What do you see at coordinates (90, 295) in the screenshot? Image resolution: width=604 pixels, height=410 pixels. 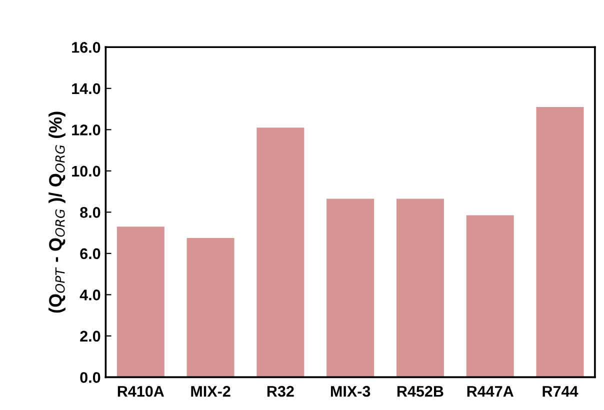 I see `y-tick-label: 4.0` at bounding box center [90, 295].